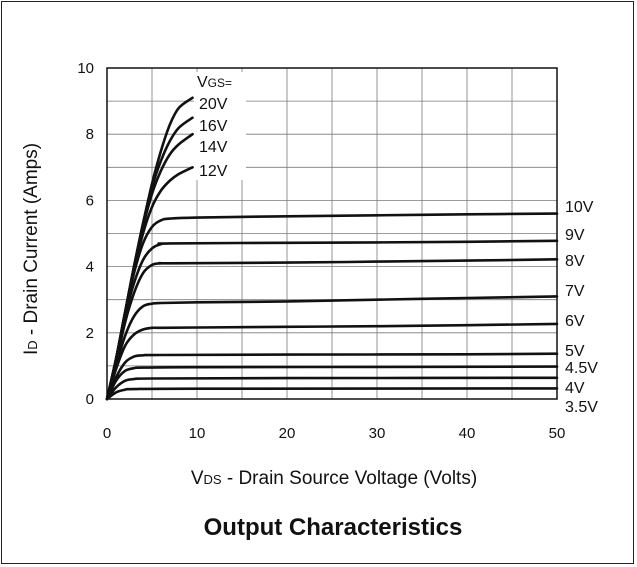  I want to click on y-axis-title: ID - Drain Current (Amps), so click(31, 249).